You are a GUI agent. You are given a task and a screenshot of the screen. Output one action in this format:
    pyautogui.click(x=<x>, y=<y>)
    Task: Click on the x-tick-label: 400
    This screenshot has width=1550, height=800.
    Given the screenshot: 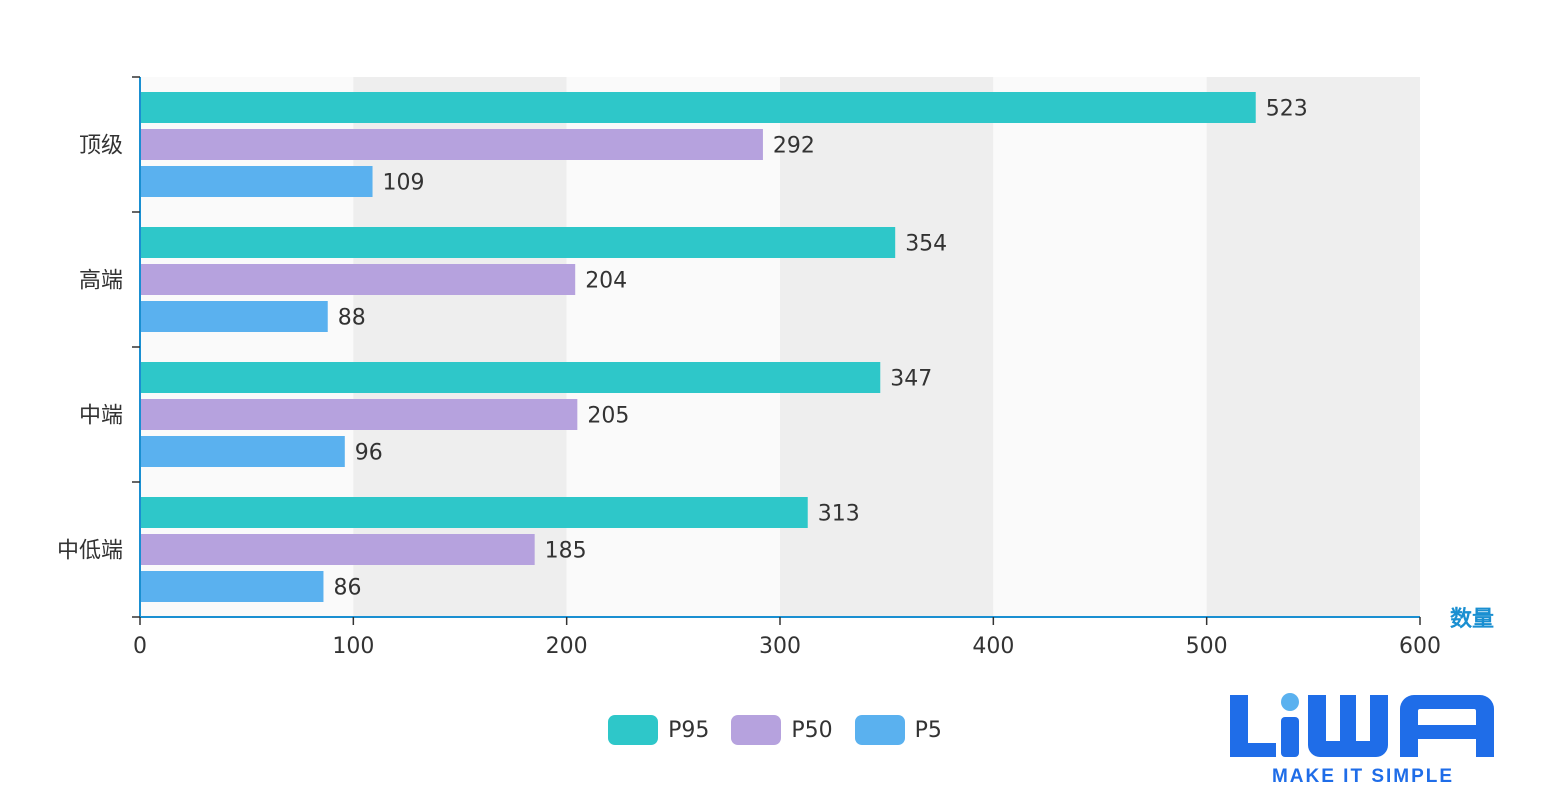 What is the action you would take?
    pyautogui.click(x=993, y=646)
    